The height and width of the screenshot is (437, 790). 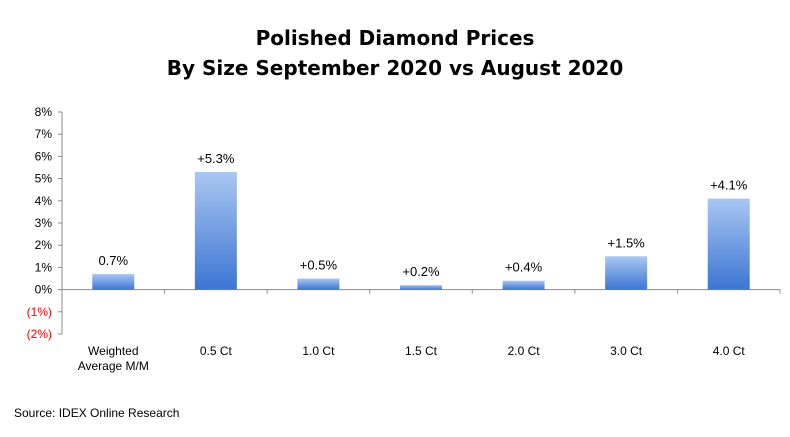 I want to click on y-tick-label: (2%), so click(x=39, y=334).